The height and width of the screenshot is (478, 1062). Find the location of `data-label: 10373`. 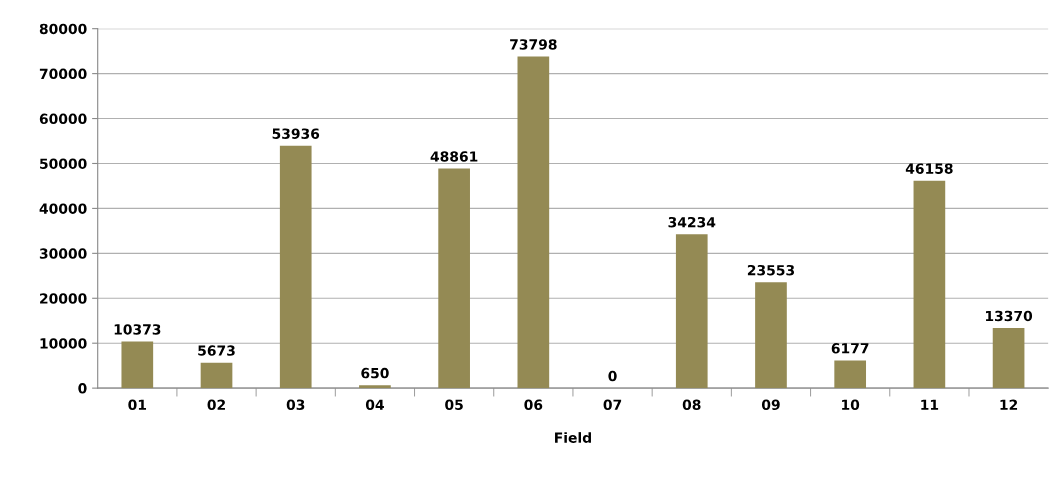

data-label: 10373 is located at coordinates (137, 329).